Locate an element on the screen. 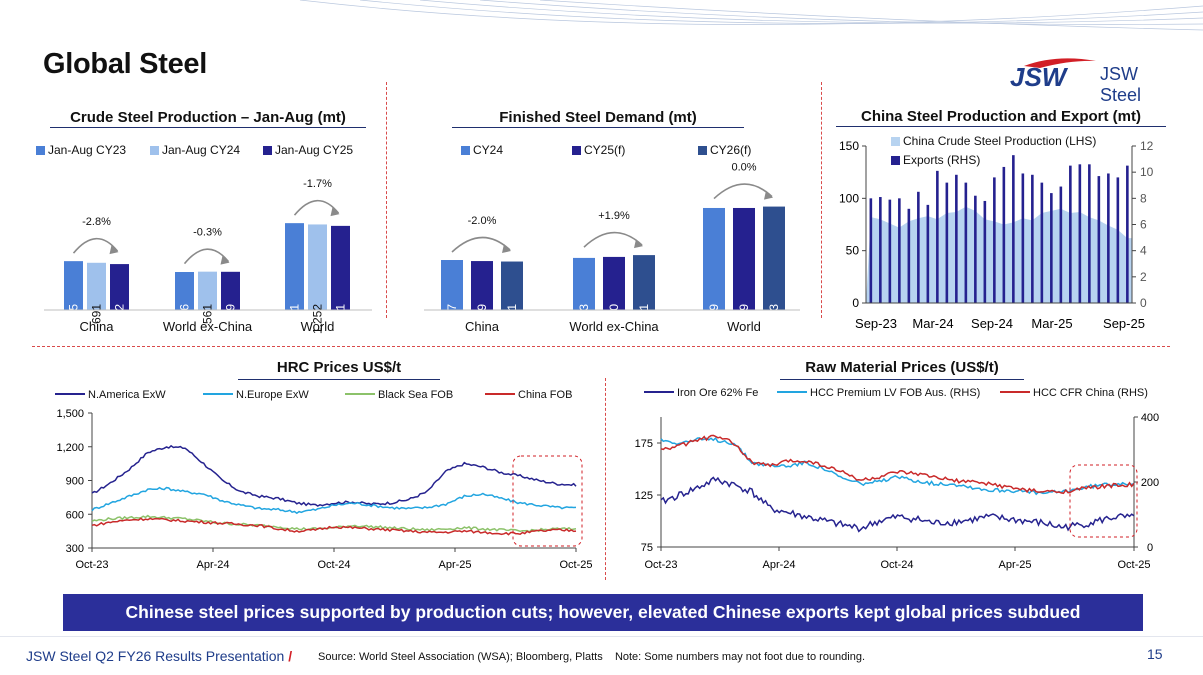  y-tick-right: 200 is located at coordinates (1150, 483).